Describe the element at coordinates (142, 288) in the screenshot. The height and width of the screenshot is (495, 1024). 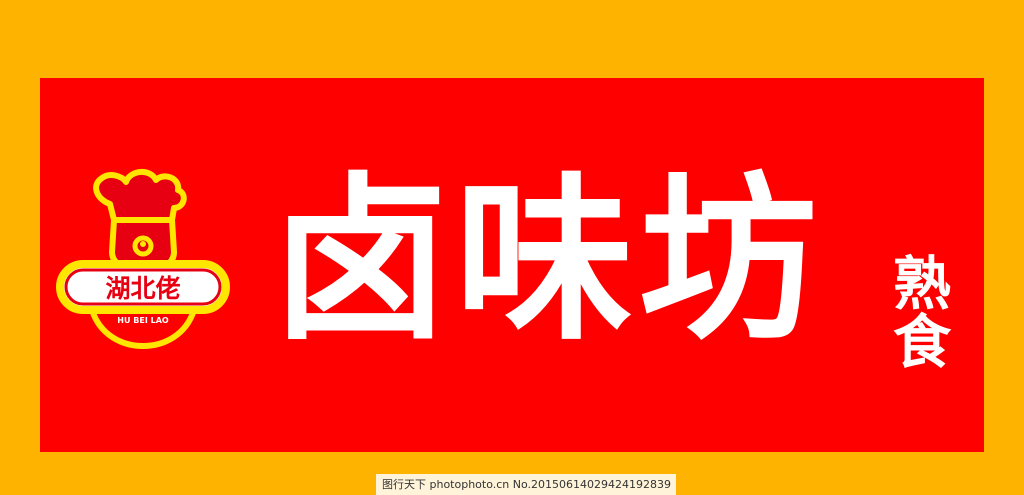
I see `logo-name-cn: 湖北佬` at that location.